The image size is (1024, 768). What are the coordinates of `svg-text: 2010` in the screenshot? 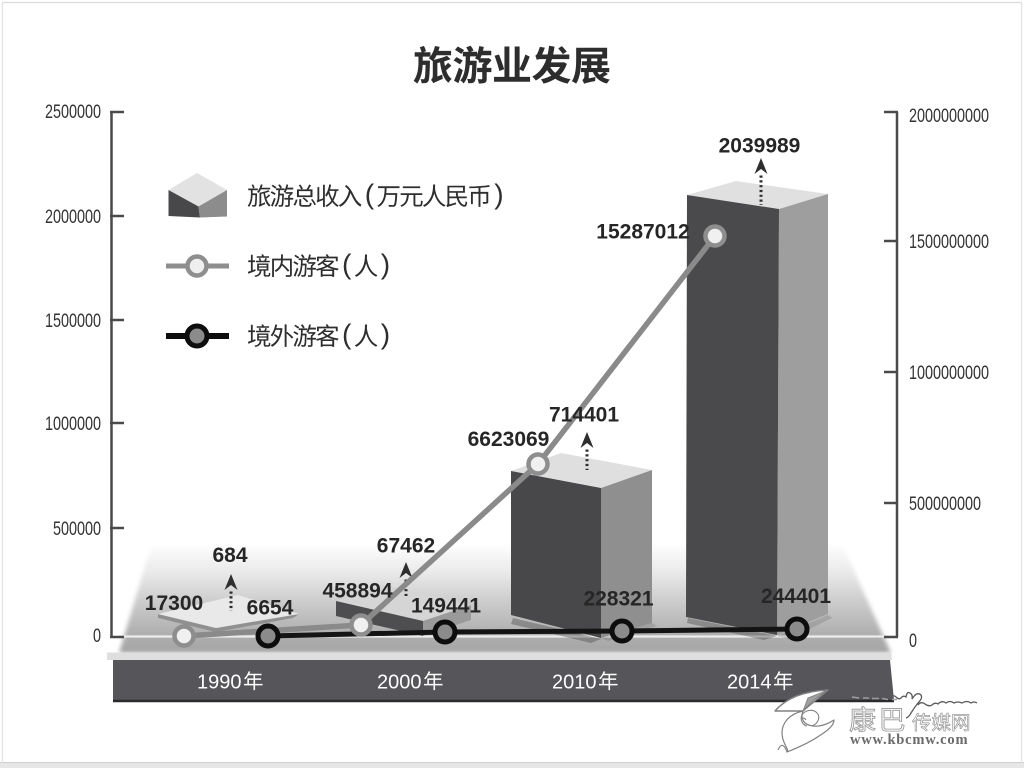 It's located at (574, 683).